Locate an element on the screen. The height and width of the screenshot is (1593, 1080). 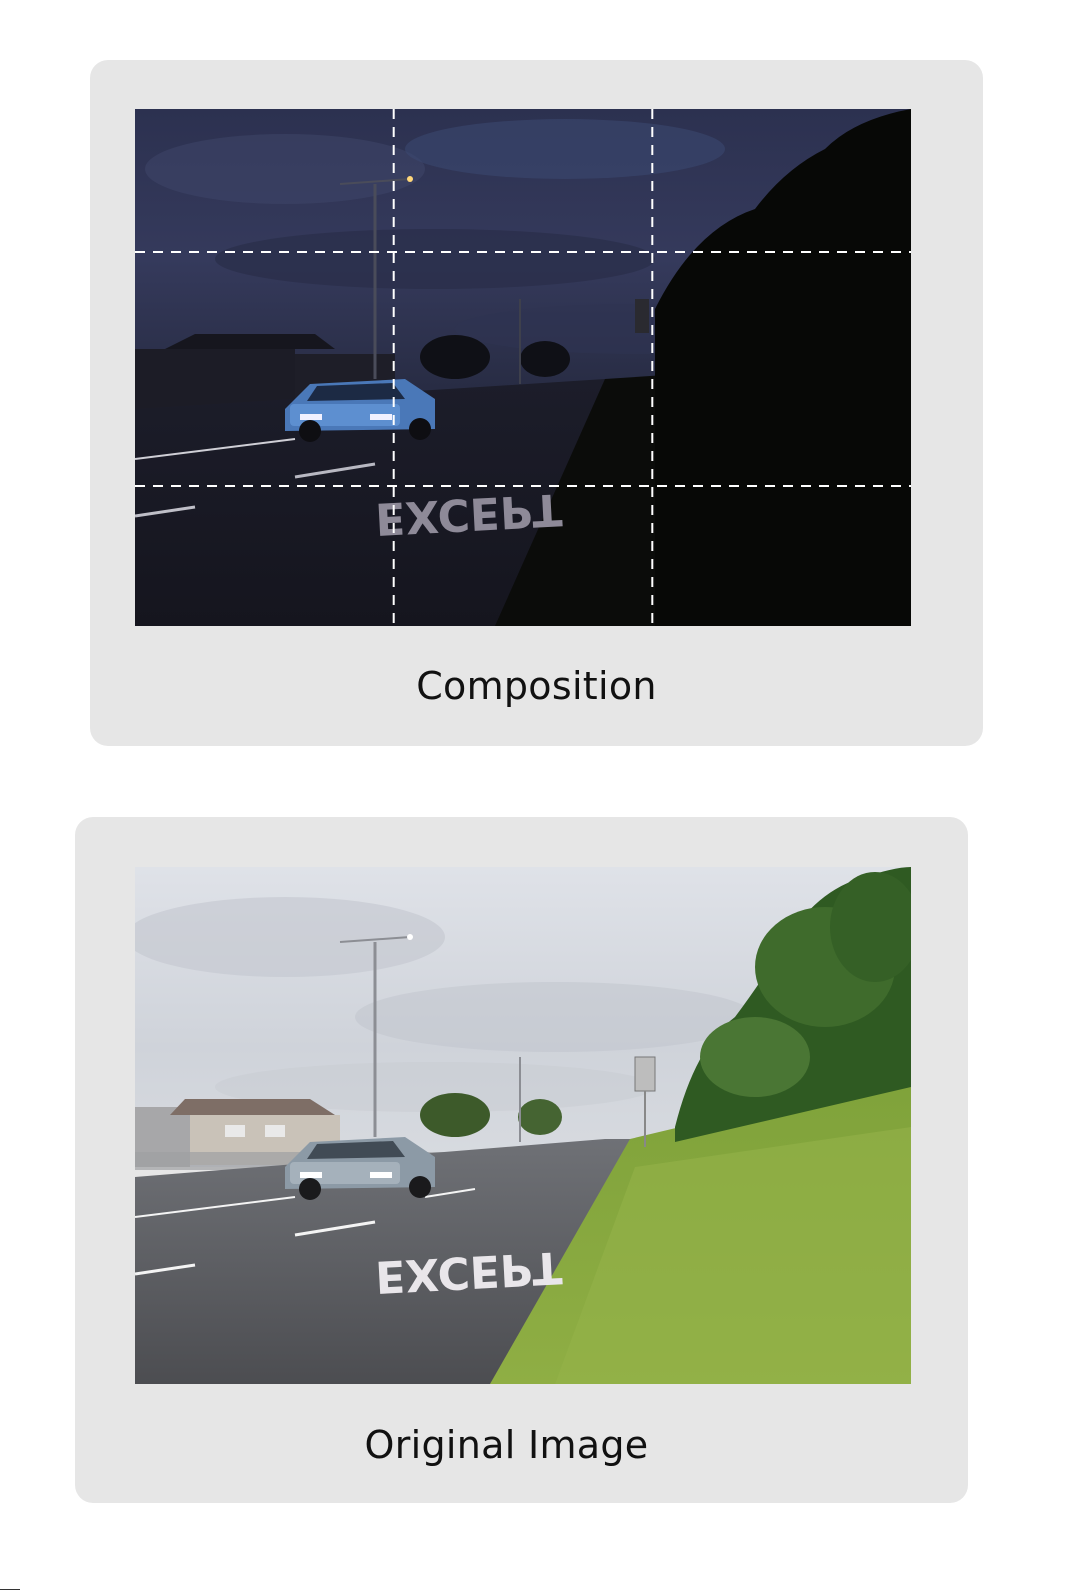
original-image-caption: Original Image is located at coordinates (506, 1445).